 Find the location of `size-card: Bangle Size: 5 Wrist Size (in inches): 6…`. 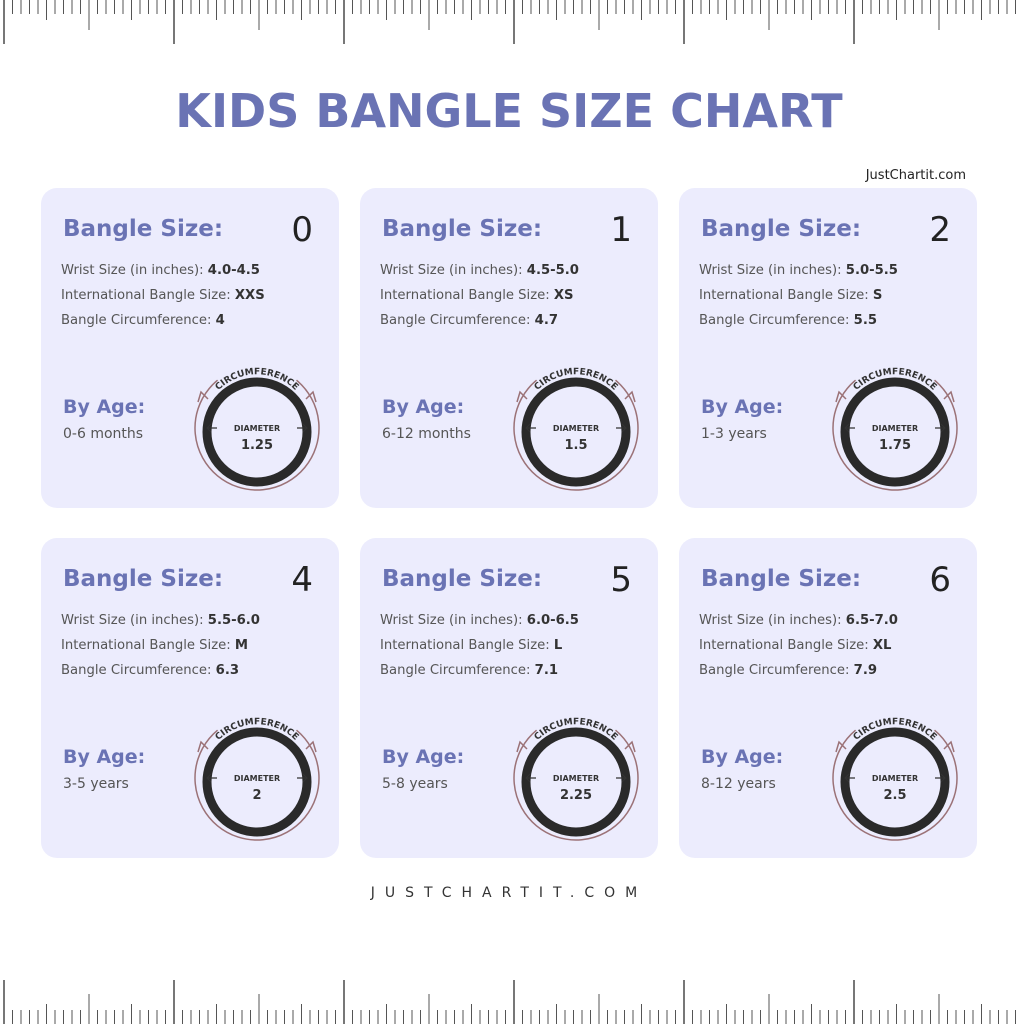

size-card: Bangle Size: 5 Wrist Size (in inches): 6… is located at coordinates (509, 698).